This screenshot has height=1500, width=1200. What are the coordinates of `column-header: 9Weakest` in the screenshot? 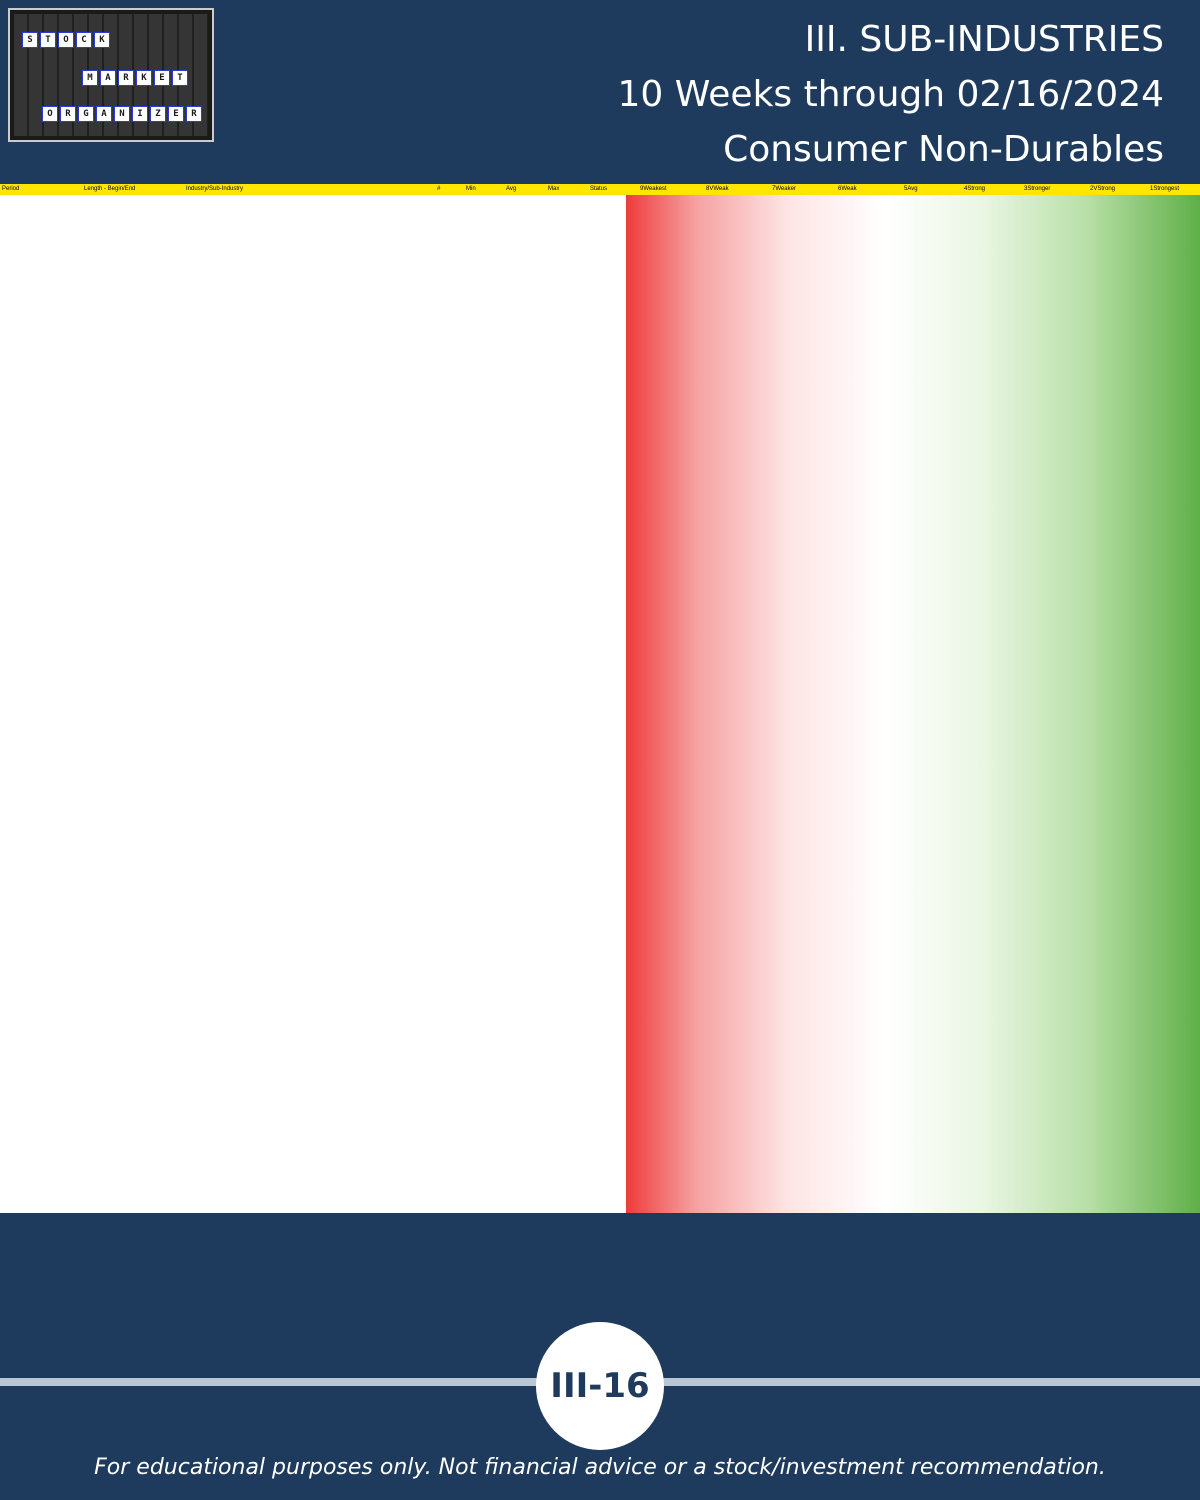 It's located at (653, 189).